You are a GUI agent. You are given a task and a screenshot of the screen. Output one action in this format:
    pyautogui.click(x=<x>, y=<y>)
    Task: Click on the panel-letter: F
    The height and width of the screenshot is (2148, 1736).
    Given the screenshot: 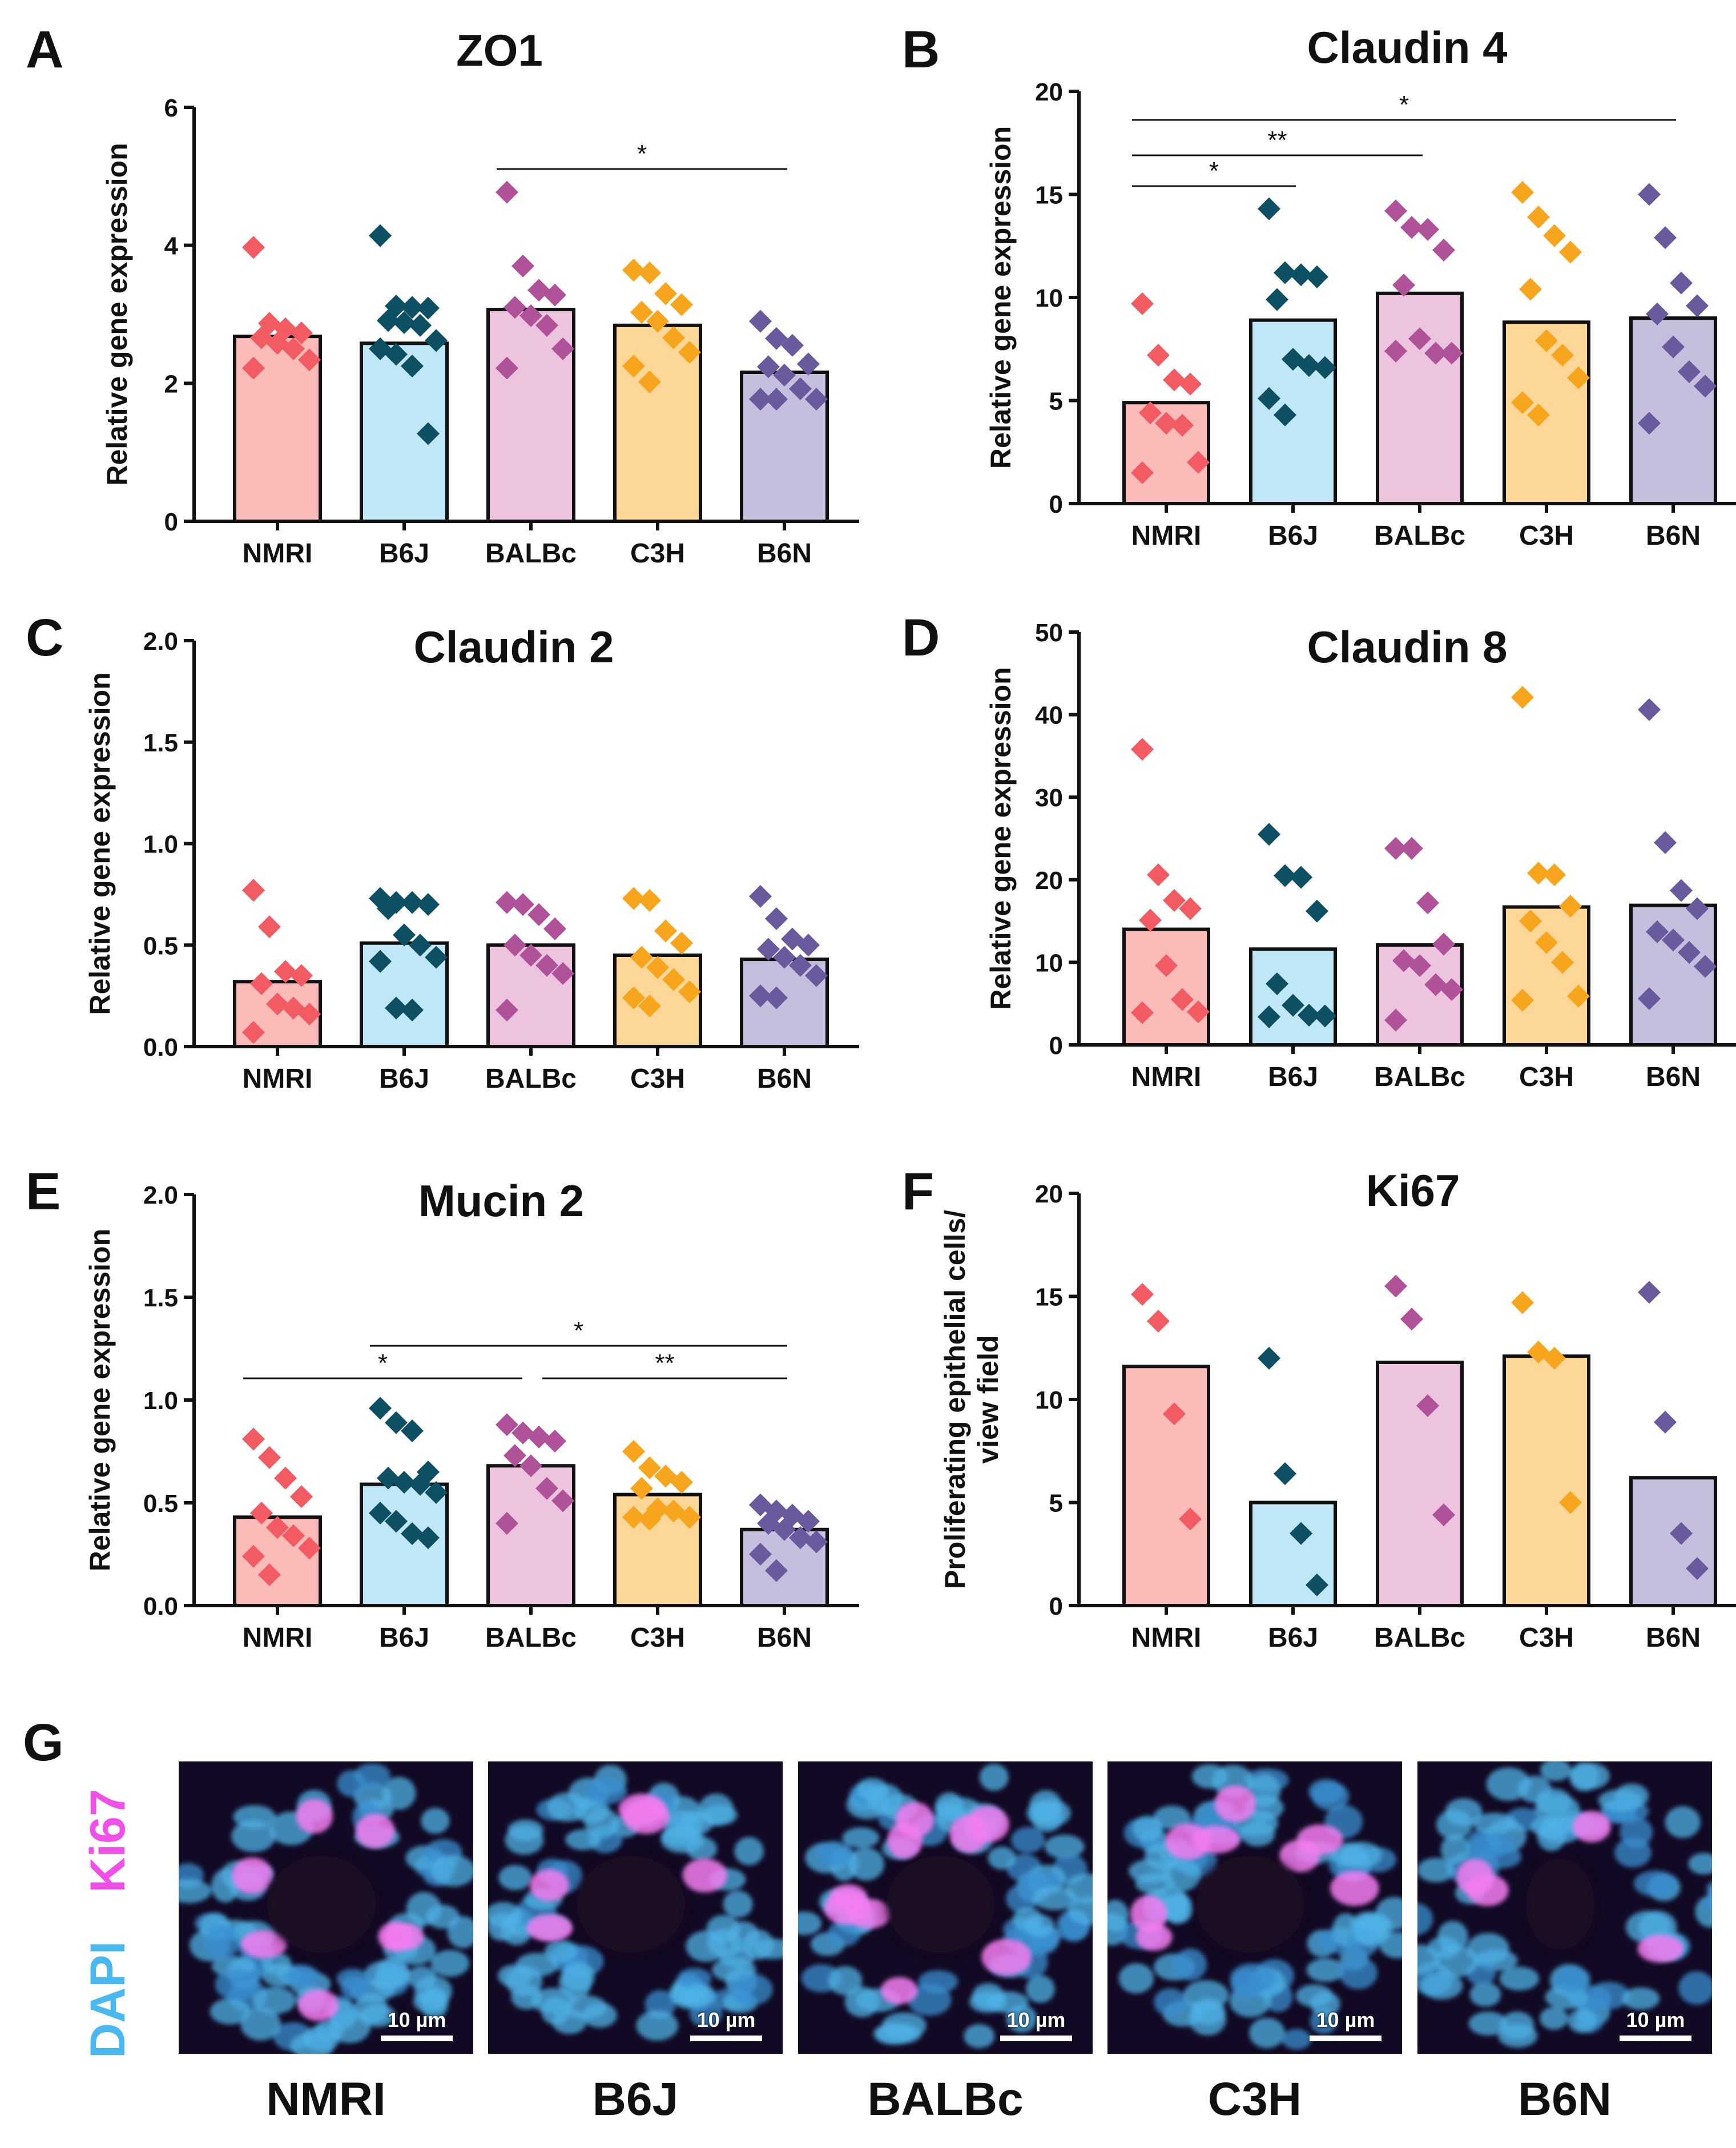 What is the action you would take?
    pyautogui.click(x=918, y=1192)
    